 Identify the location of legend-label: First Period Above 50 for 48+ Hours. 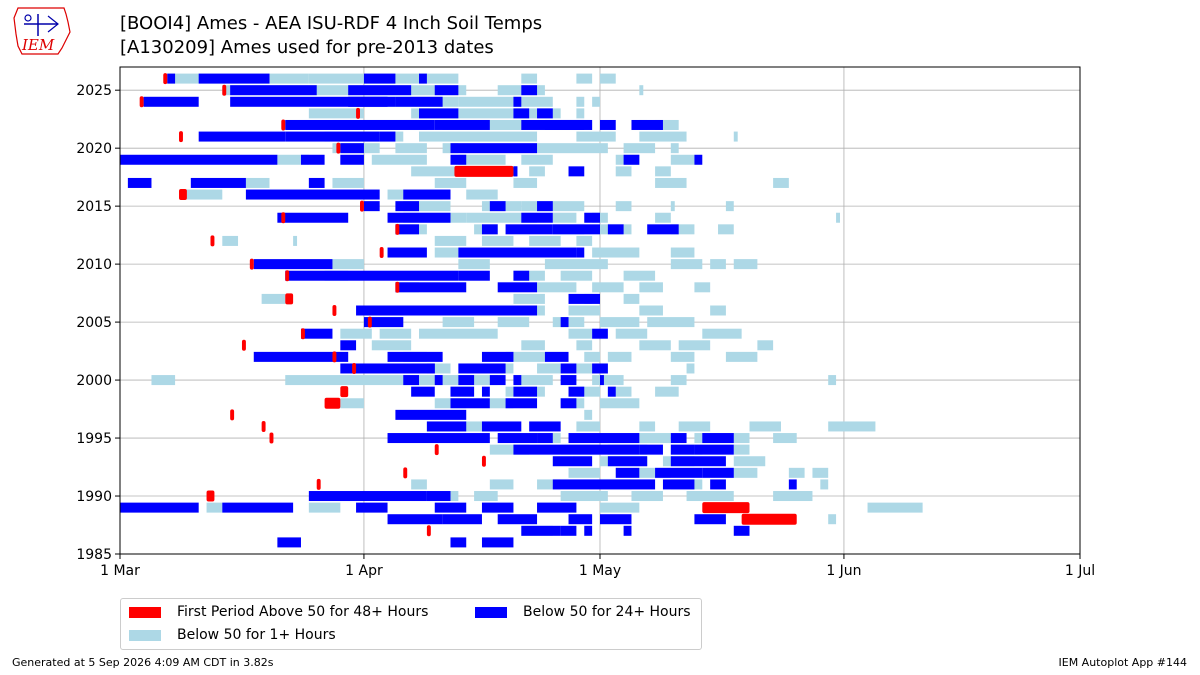
(303, 612).